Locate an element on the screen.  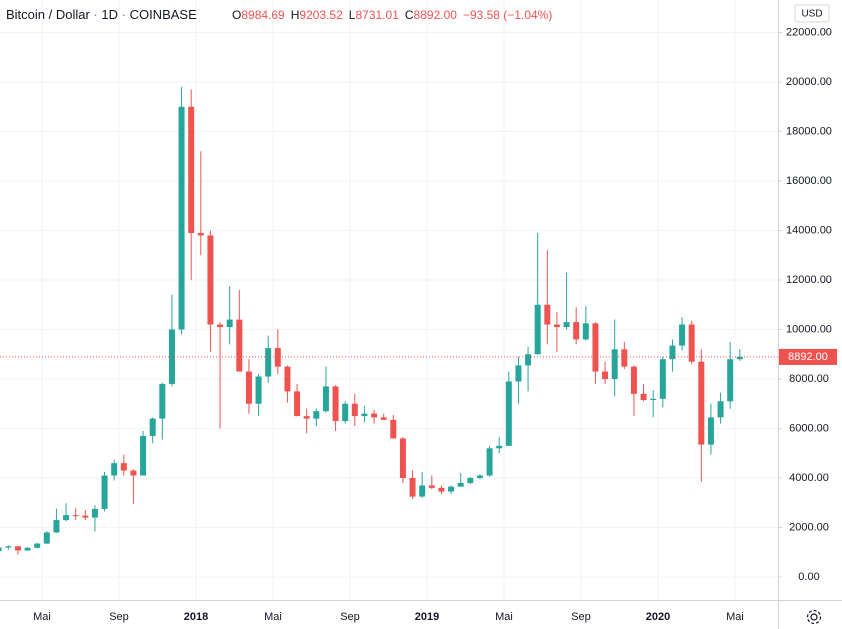
symbol: Bitcoin / Dollar is located at coordinates (48, 14).